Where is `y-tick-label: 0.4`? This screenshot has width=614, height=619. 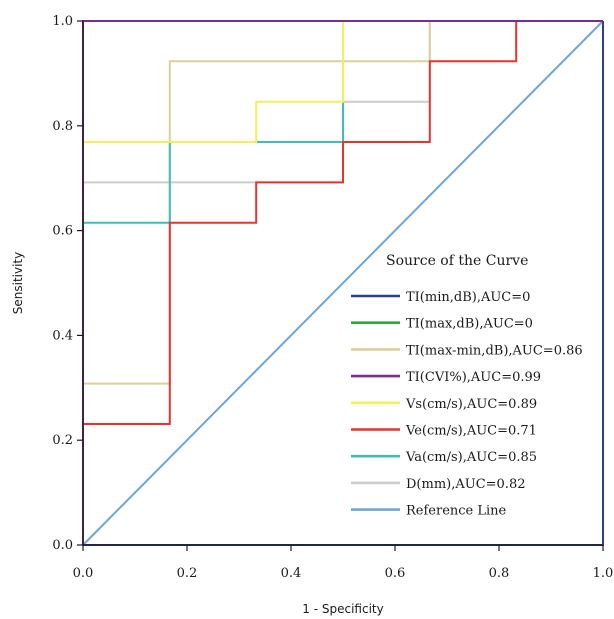 y-tick-label: 0.4 is located at coordinates (62, 335).